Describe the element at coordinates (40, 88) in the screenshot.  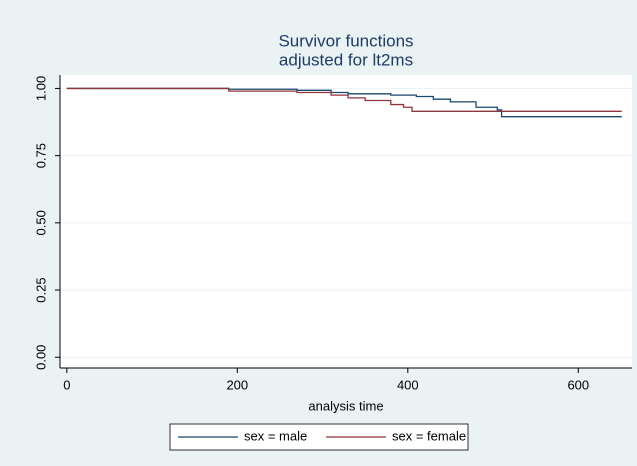
I see `y-tick-label: 1.00` at that location.